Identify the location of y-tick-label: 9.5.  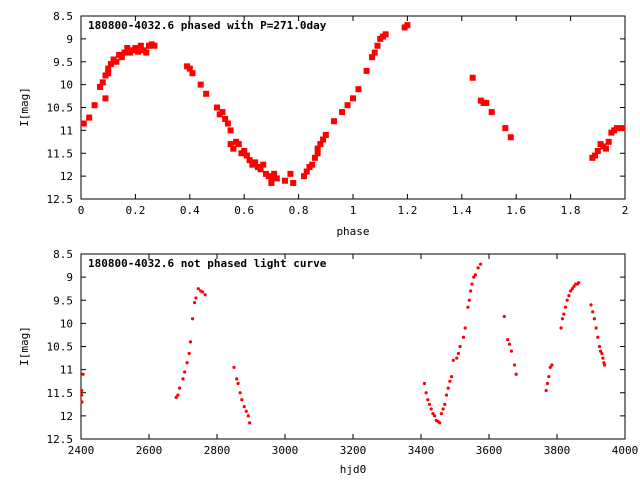
(63, 300).